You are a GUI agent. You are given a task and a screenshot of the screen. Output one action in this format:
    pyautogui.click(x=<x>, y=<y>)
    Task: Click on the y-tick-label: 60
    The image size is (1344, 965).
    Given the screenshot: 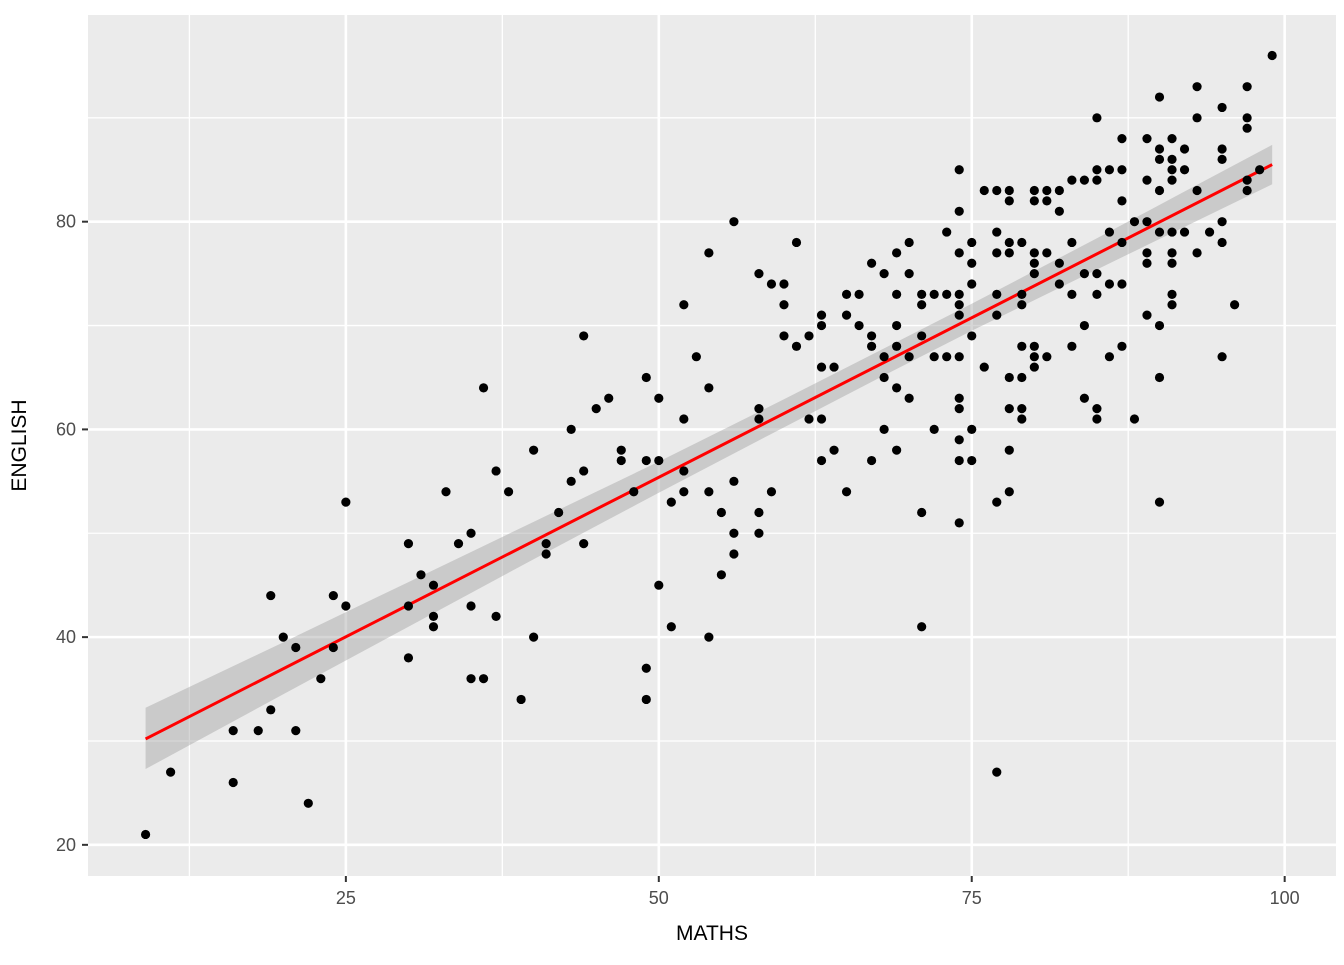 What is the action you would take?
    pyautogui.click(x=66, y=429)
    